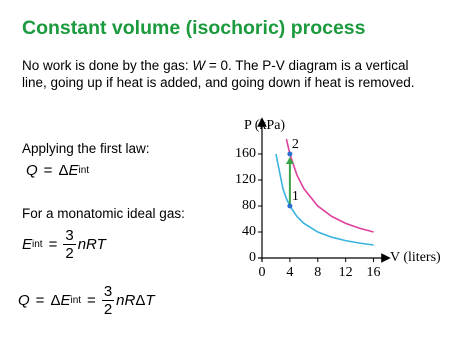 This screenshot has width=450, height=338. I want to click on state-label: 2, so click(295, 144).